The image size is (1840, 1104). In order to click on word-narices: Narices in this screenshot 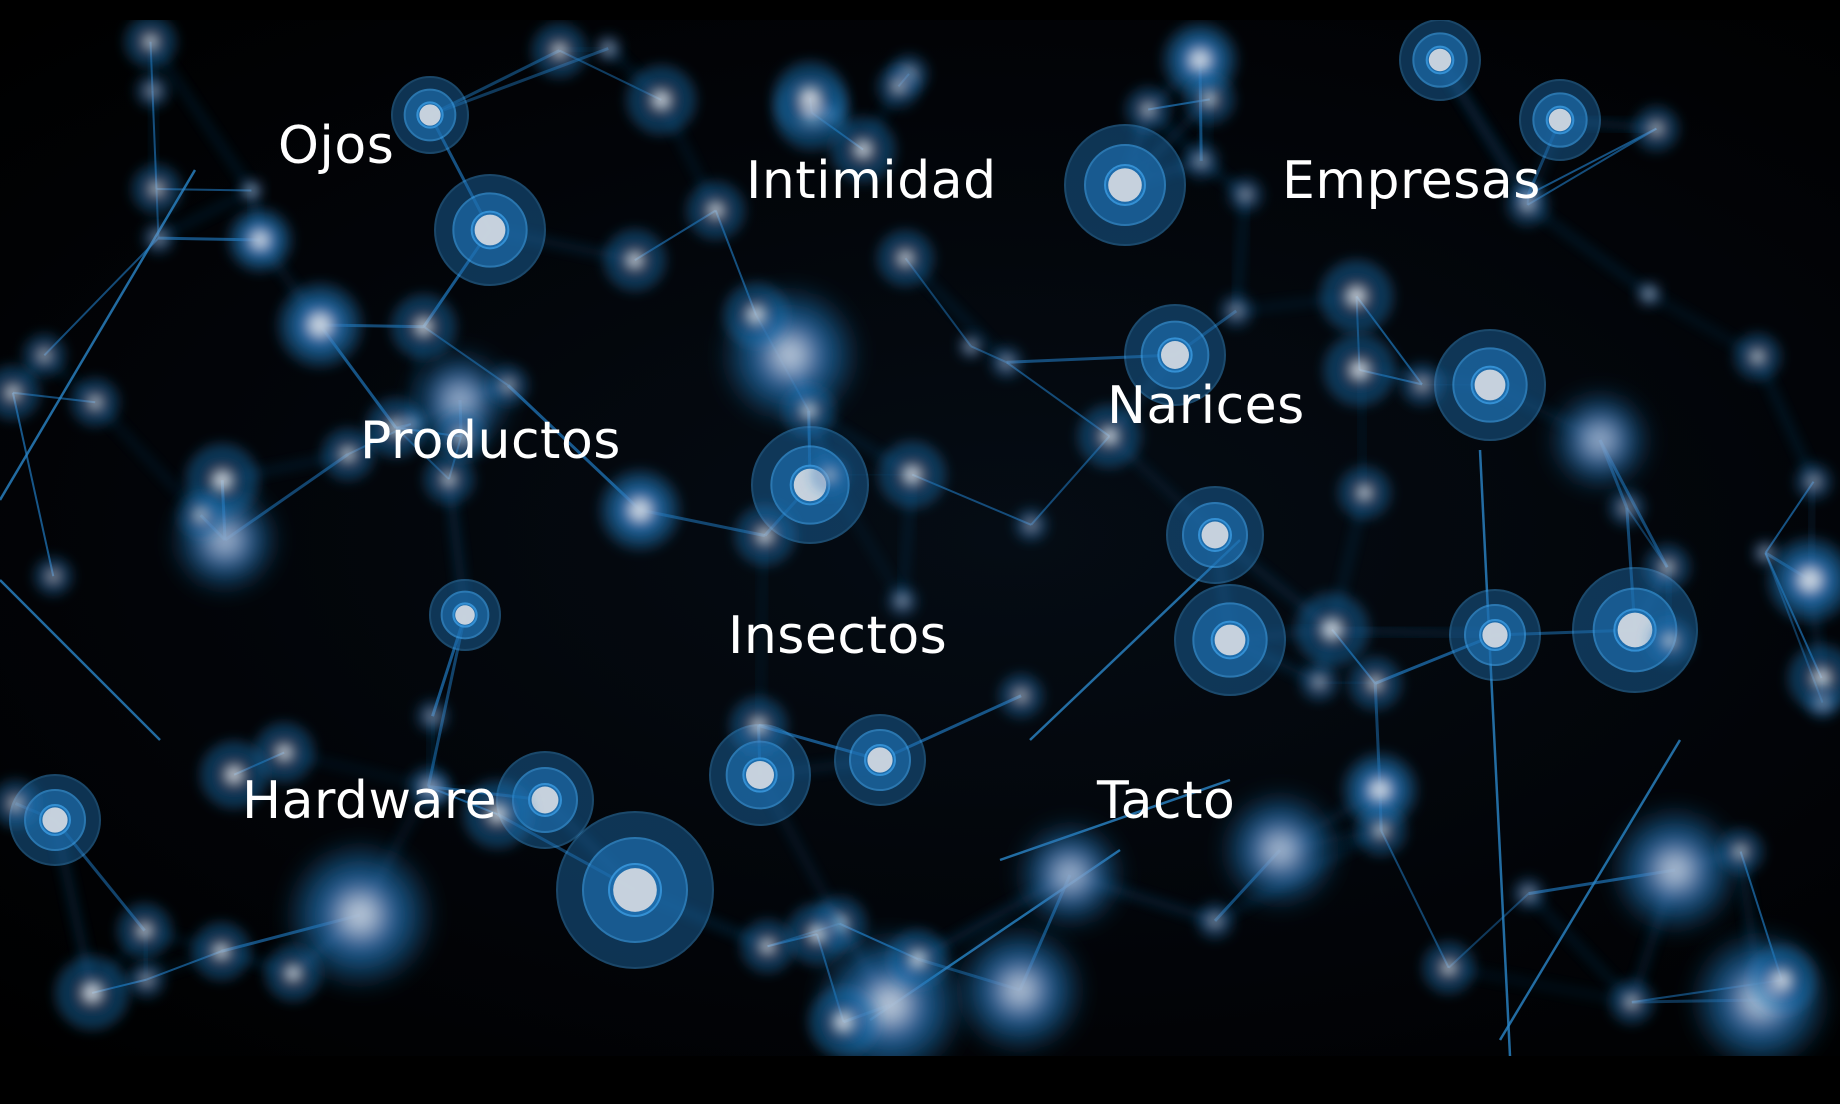, I will do `click(1206, 406)`.